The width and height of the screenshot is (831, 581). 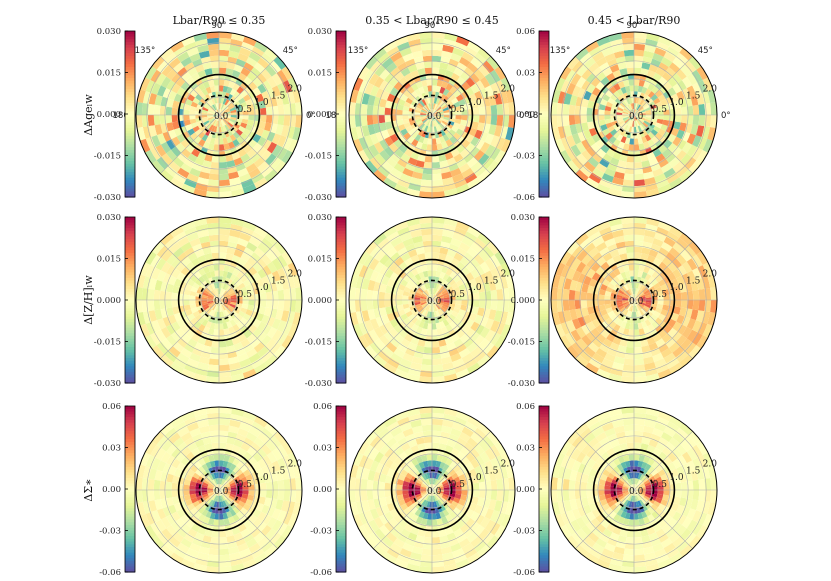 I want to click on inner-dashed-circle, so click(x=219, y=115).